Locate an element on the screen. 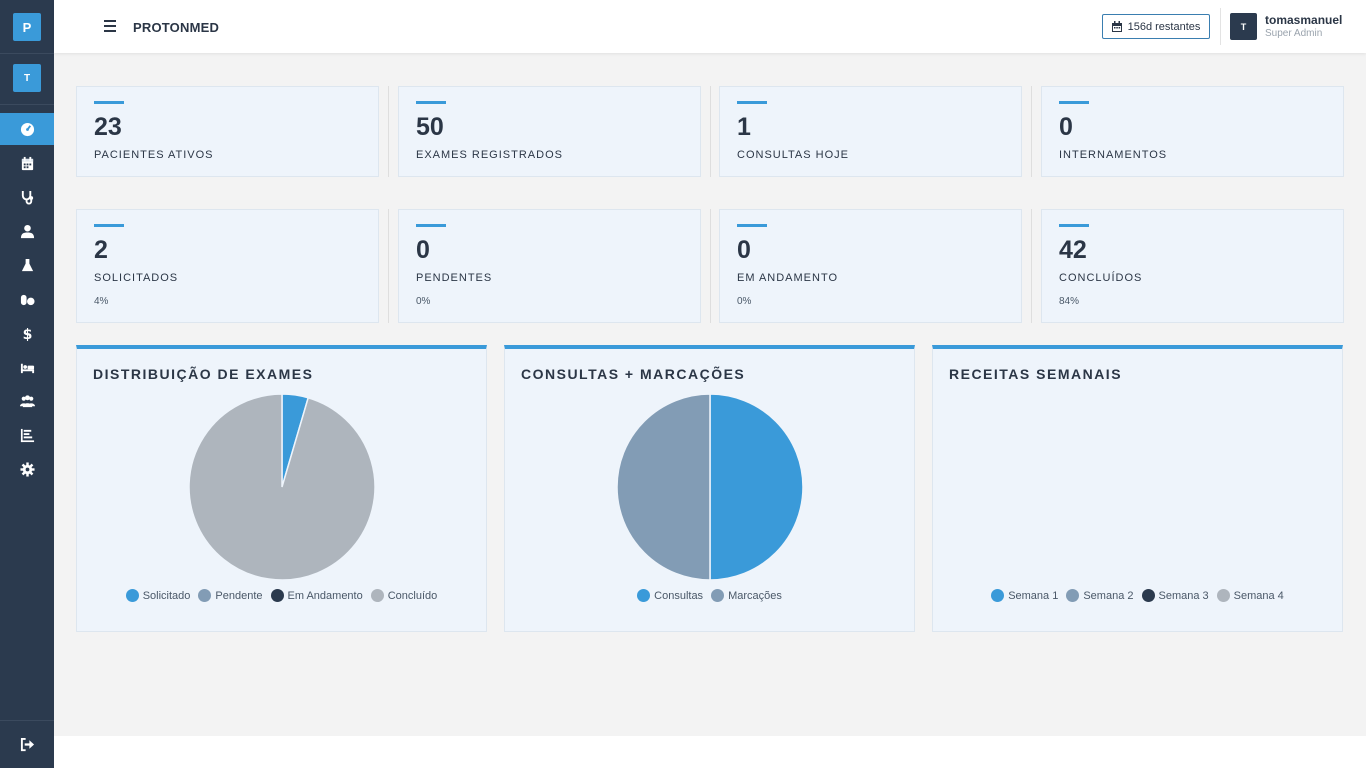 This screenshot has width=1366, height=768. chart-title: CONSULTAS + MARCAÇÕES is located at coordinates (633, 374).